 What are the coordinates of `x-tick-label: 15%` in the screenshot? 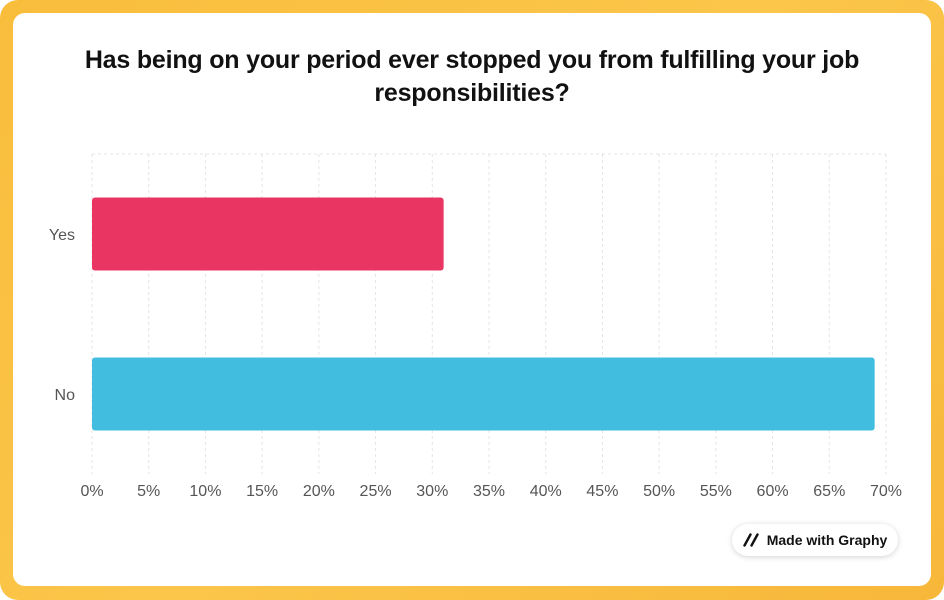 It's located at (262, 491).